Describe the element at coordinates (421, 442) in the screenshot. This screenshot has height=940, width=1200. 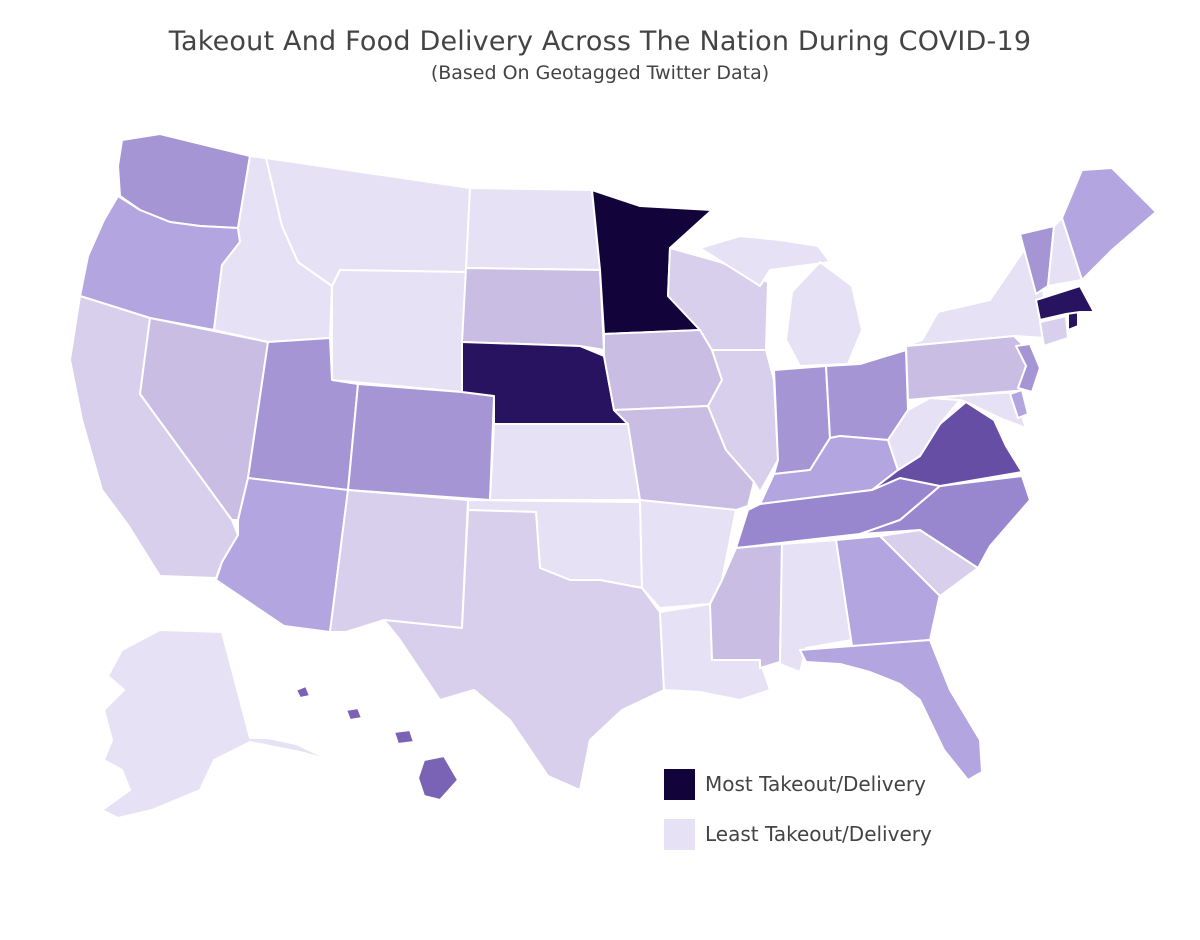
I see `state-co` at that location.